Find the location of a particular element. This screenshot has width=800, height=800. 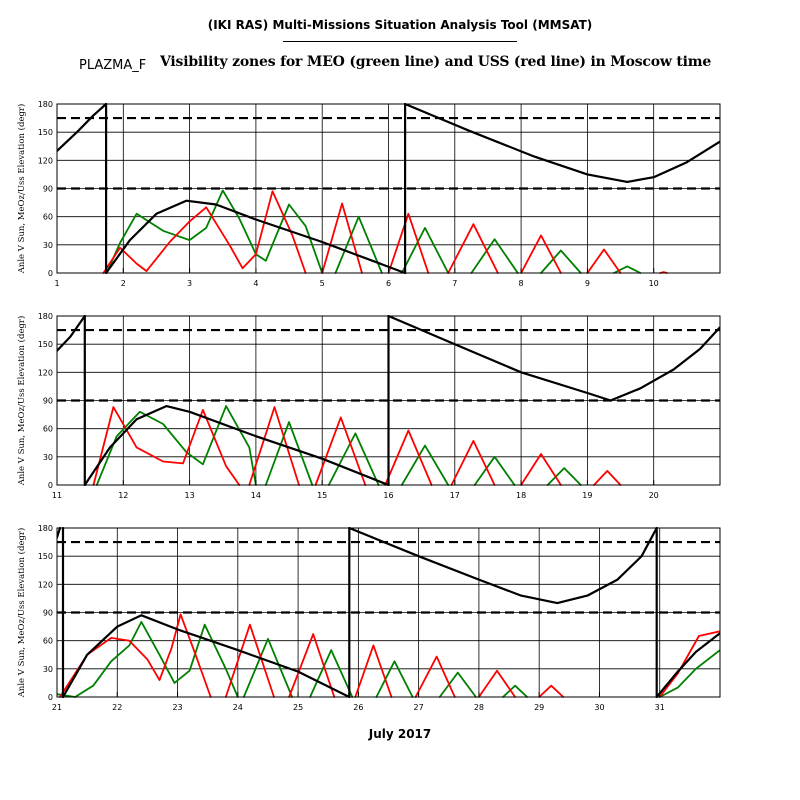

x-tick-label: 18 is located at coordinates (521, 495).